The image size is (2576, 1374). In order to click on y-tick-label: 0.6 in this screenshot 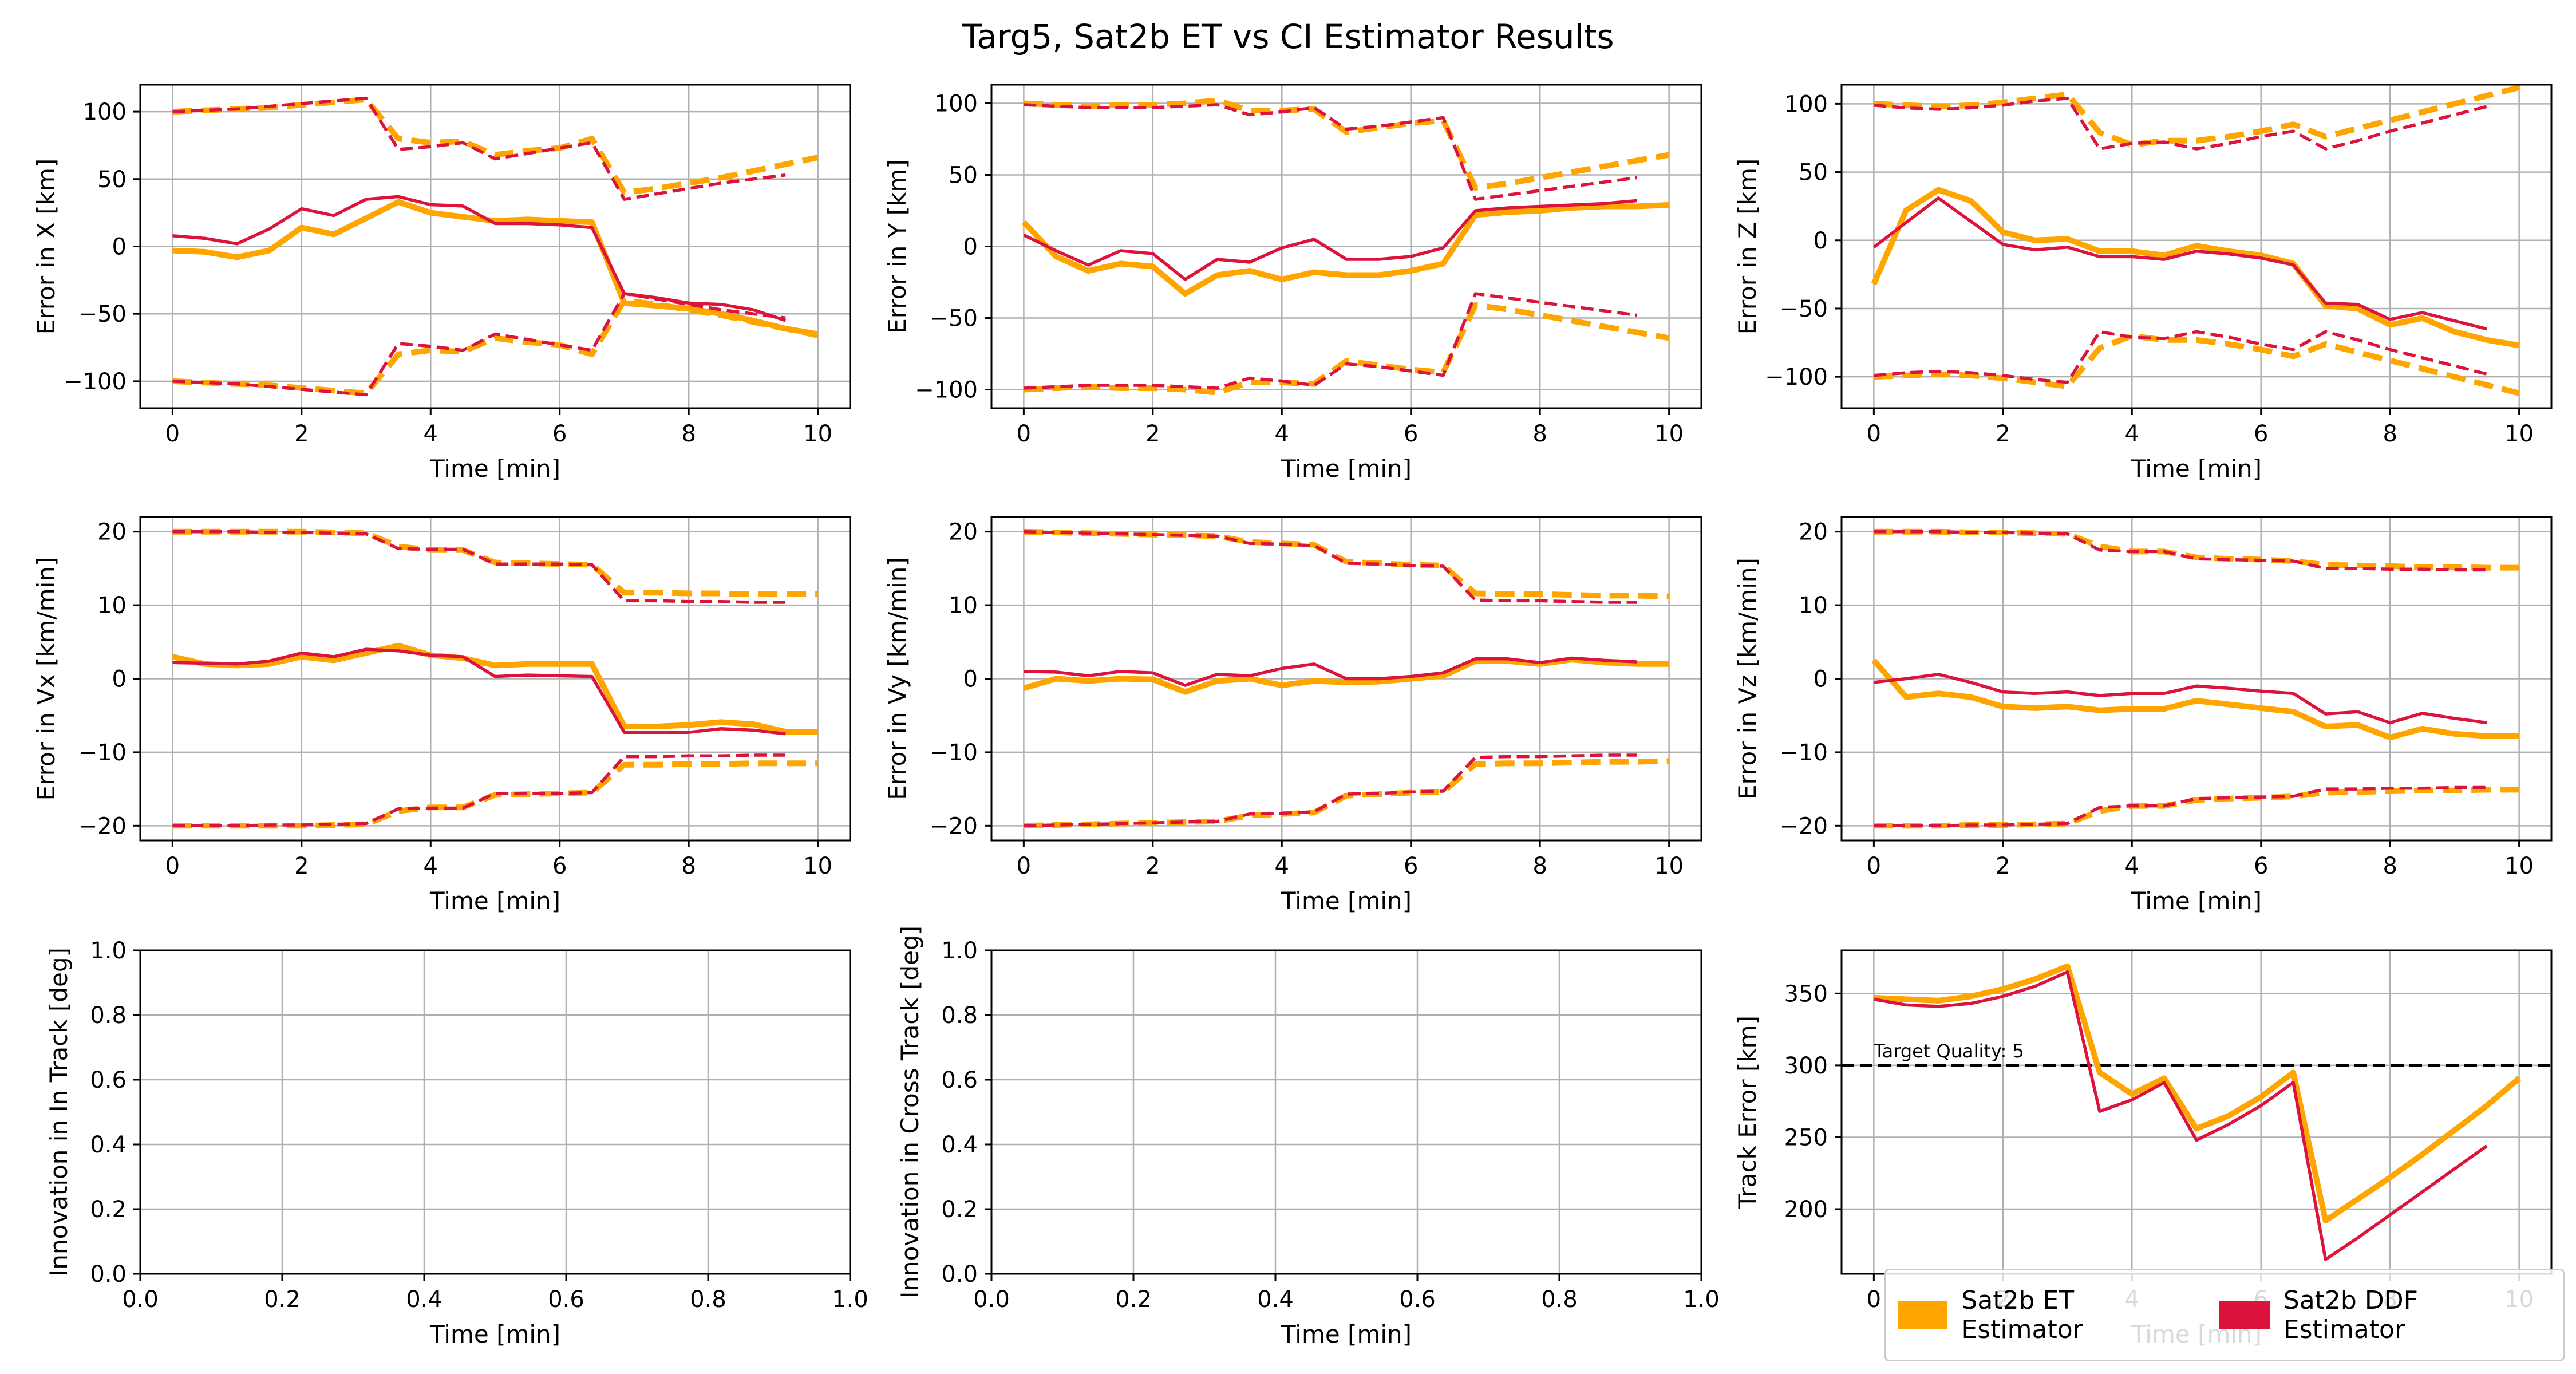, I will do `click(108, 1080)`.